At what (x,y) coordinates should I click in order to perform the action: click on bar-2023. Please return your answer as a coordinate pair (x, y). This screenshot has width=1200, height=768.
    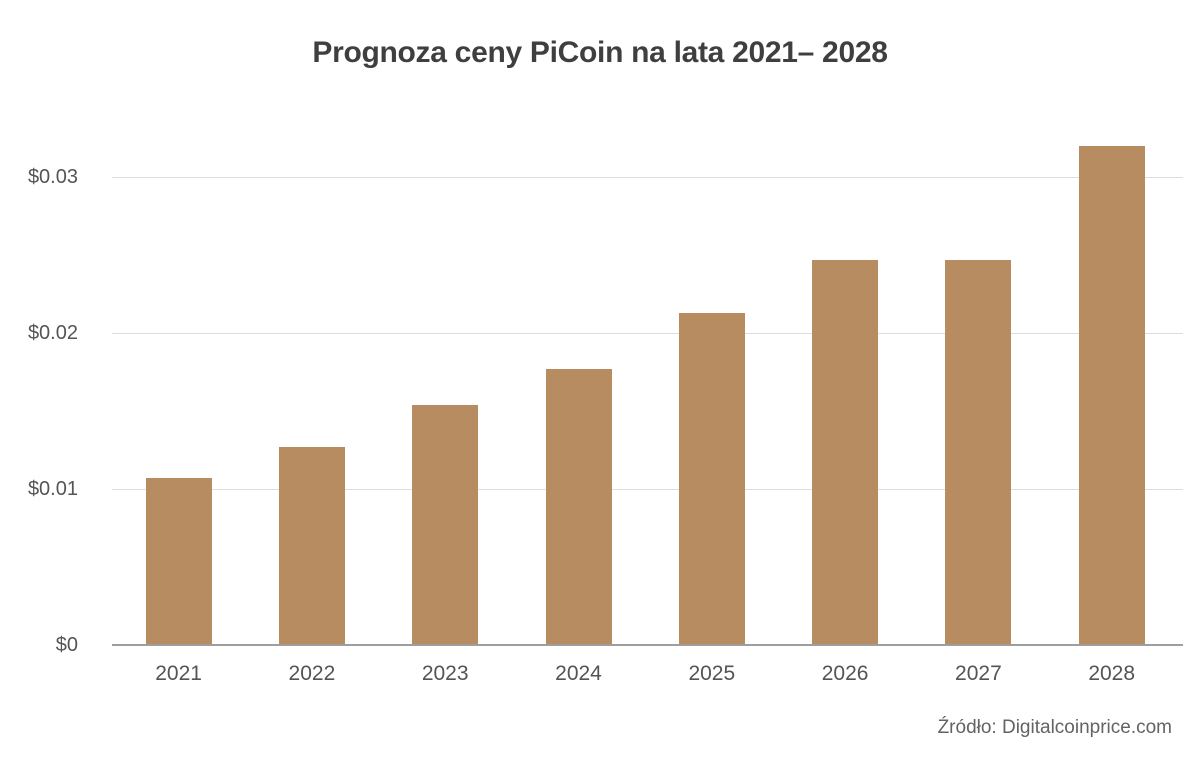
    Looking at the image, I should click on (445, 525).